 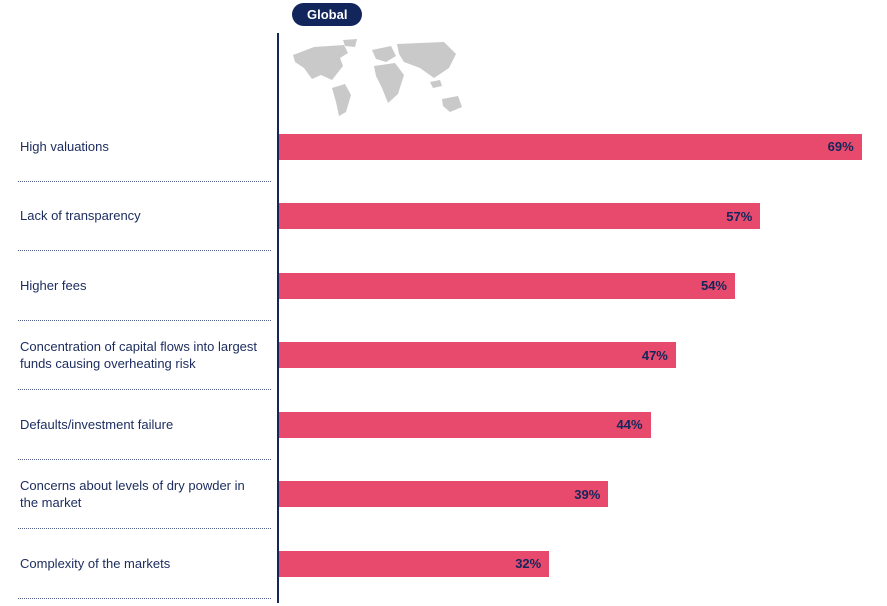 What do you see at coordinates (414, 563) in the screenshot?
I see `bar: 32%` at bounding box center [414, 563].